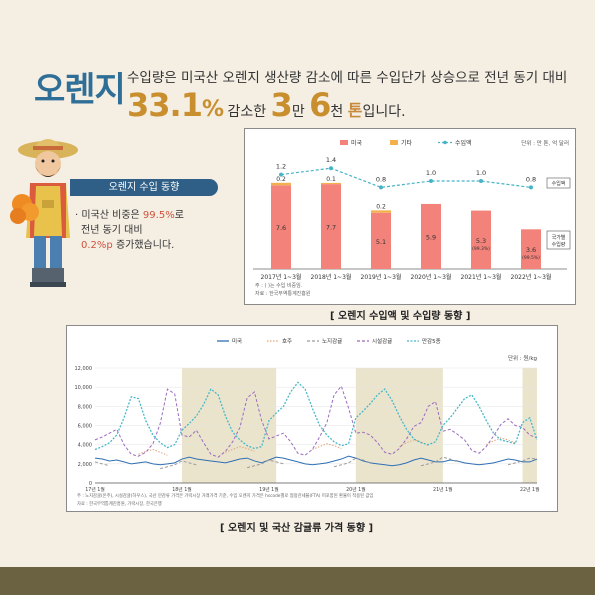 The image size is (595, 595). Describe the element at coordinates (384, 112) in the screenshot. I see `headline-end: 입니다.` at that location.